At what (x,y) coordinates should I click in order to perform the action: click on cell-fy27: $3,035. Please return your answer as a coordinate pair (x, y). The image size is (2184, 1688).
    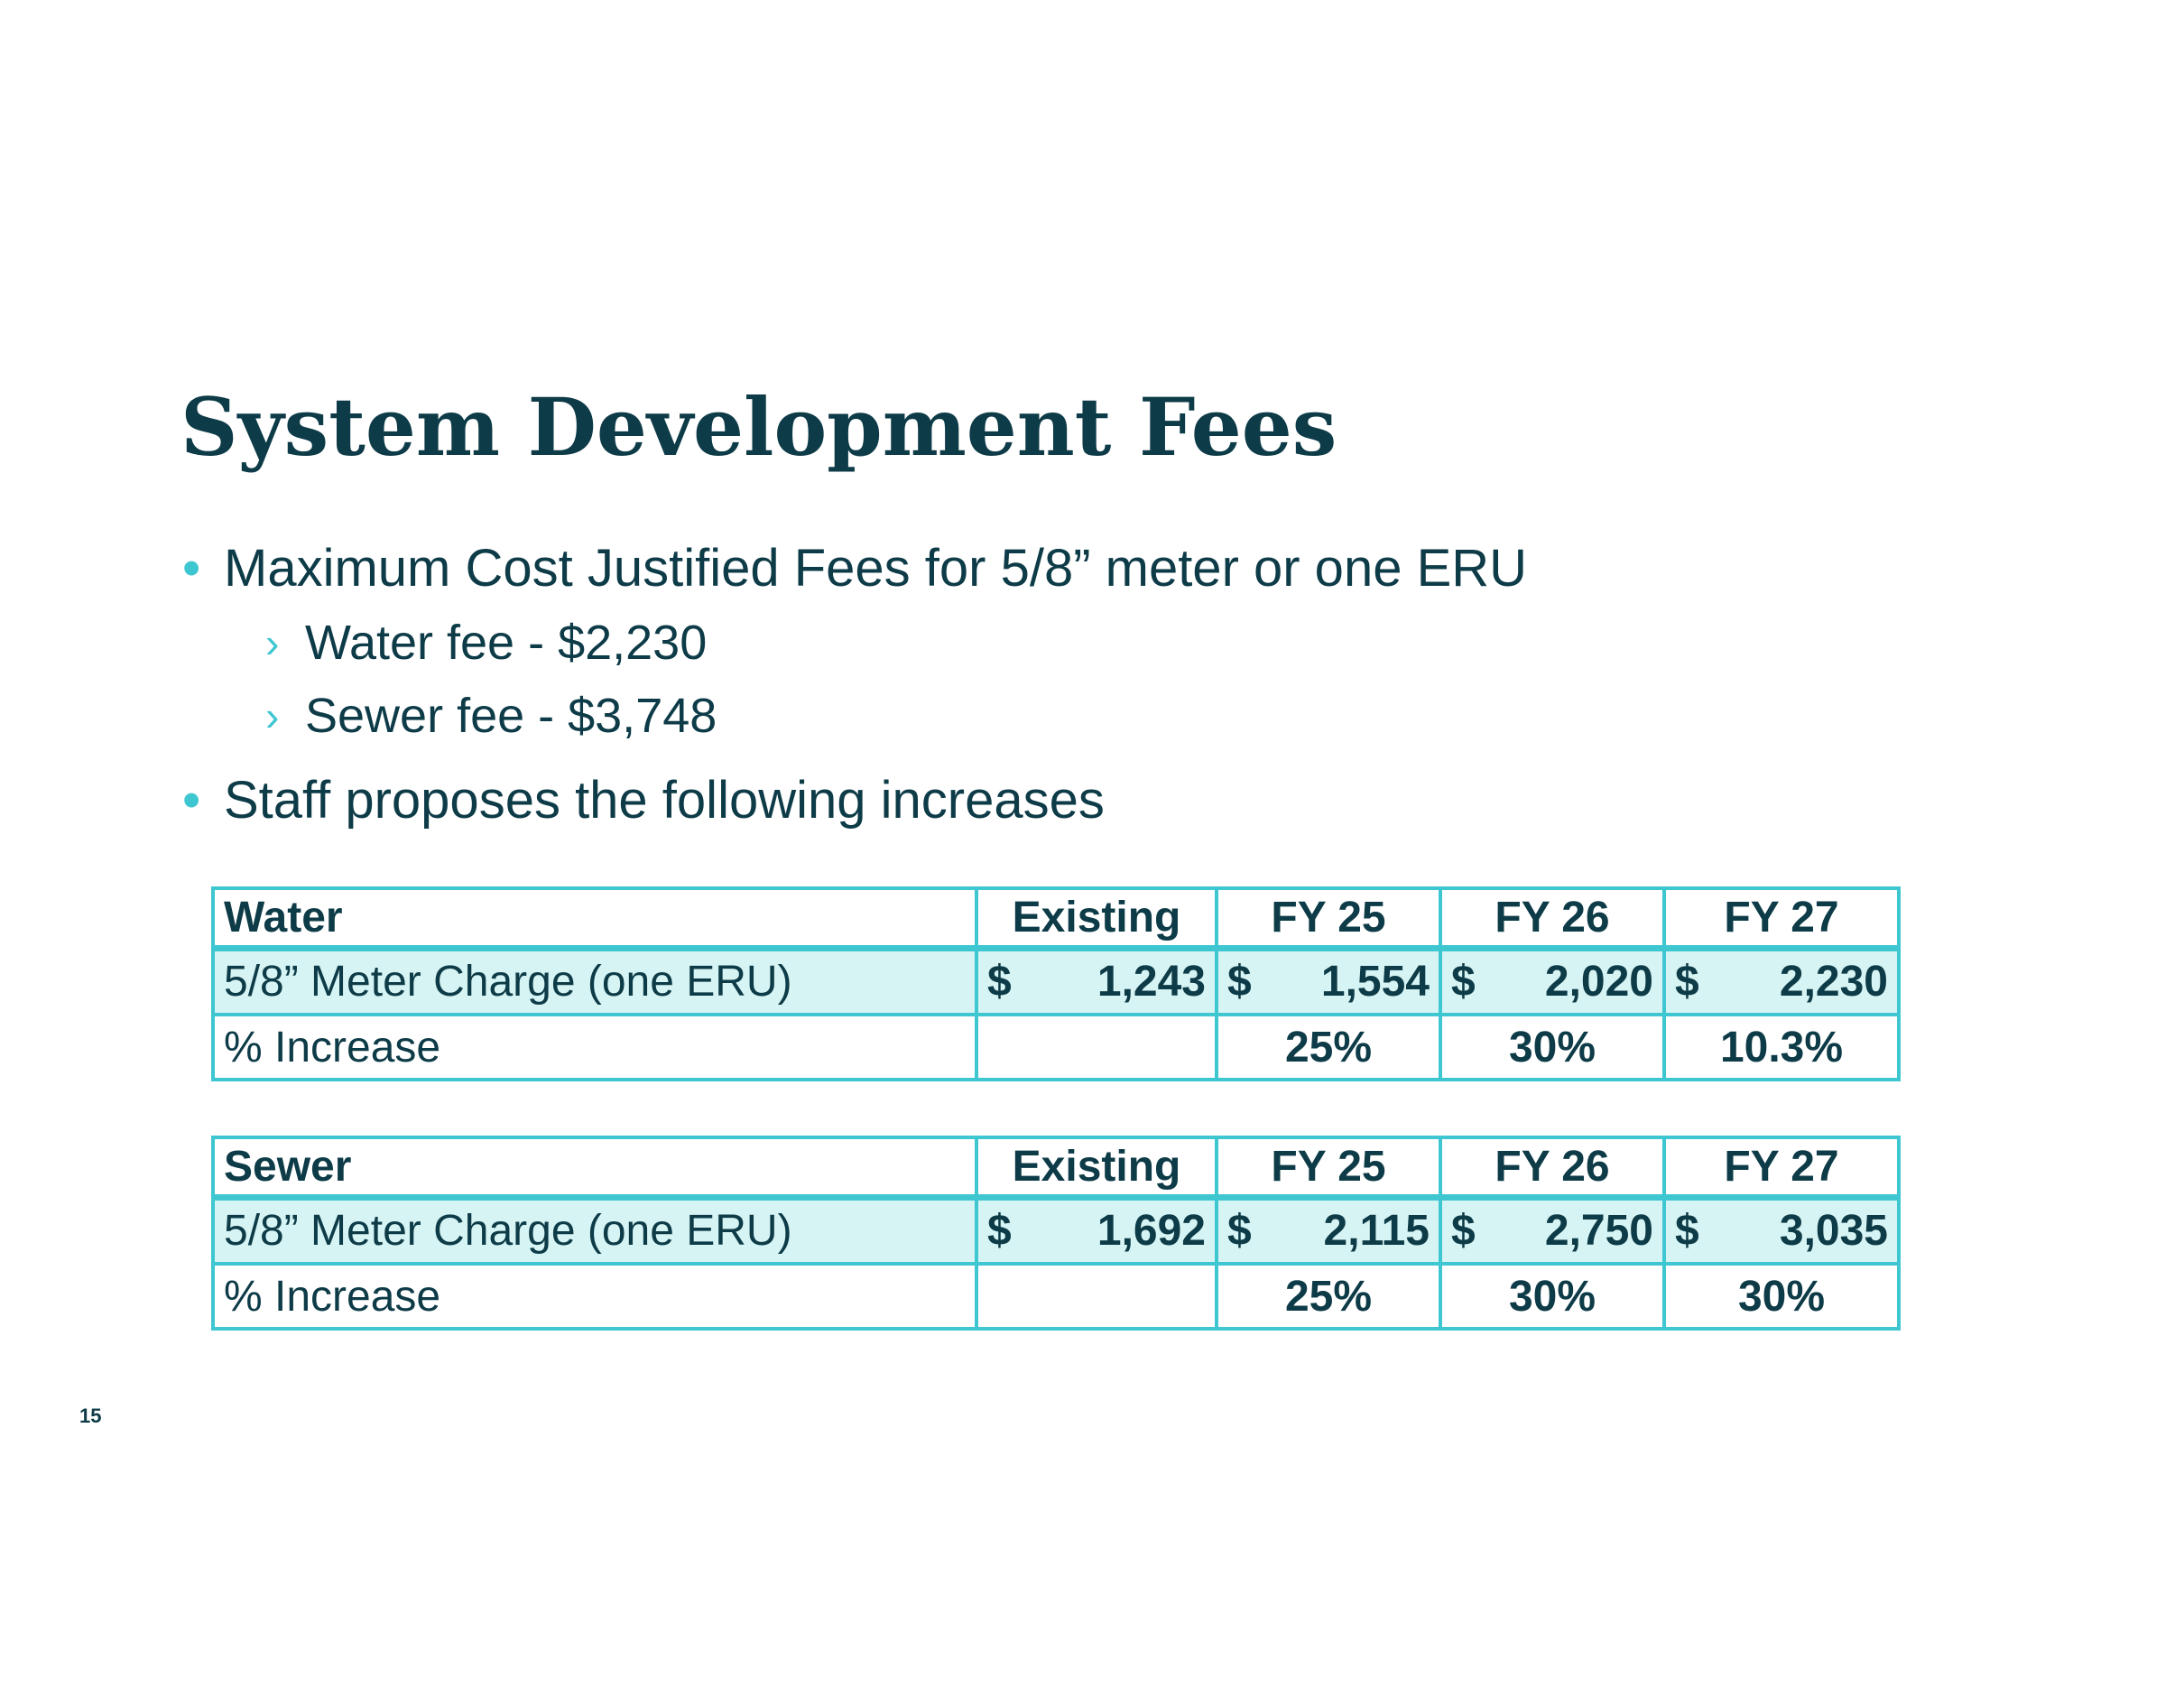
    Looking at the image, I should click on (1781, 1231).